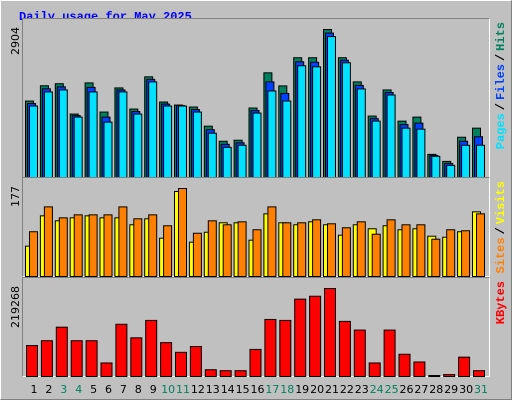 The height and width of the screenshot is (400, 512). I want to click on x-tick-label: 21, so click(332, 389).